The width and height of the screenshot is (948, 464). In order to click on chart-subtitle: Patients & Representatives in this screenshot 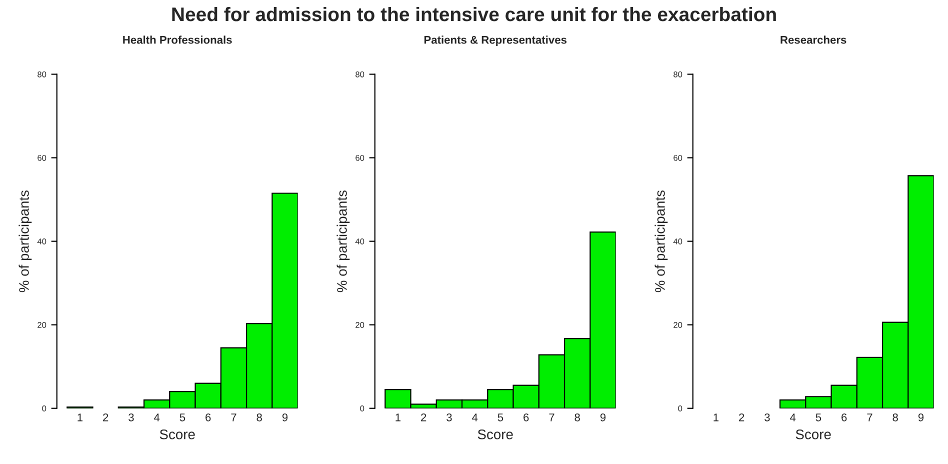, I will do `click(495, 41)`.